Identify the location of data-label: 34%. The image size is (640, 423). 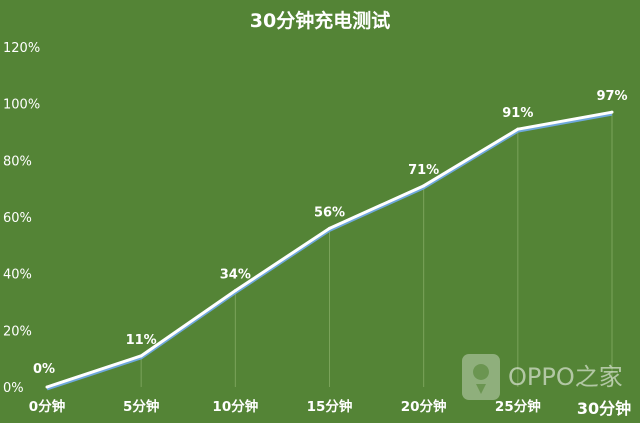
(235, 275).